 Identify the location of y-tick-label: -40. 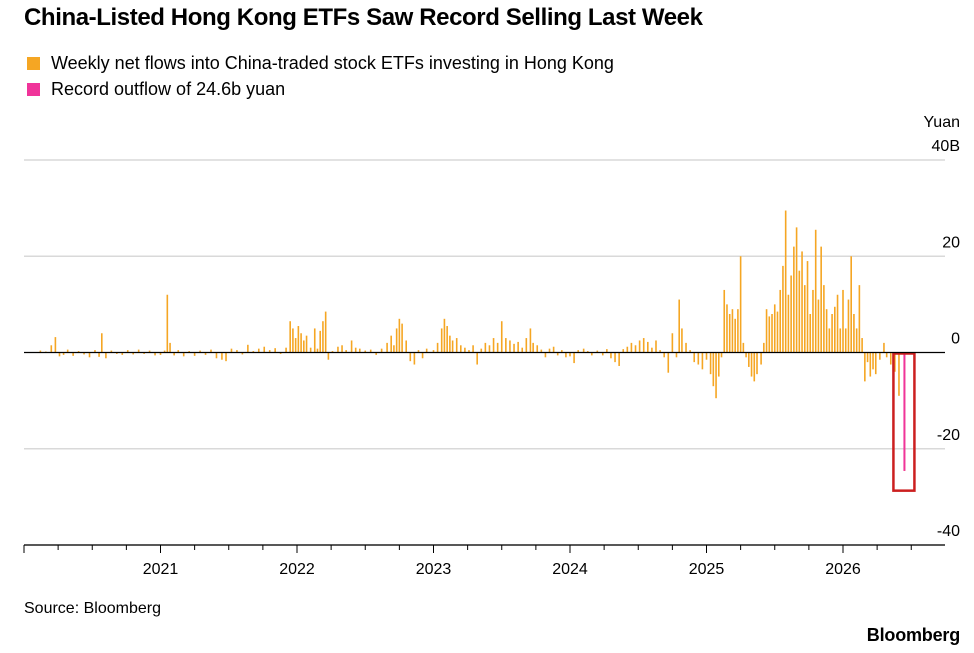
(948, 531).